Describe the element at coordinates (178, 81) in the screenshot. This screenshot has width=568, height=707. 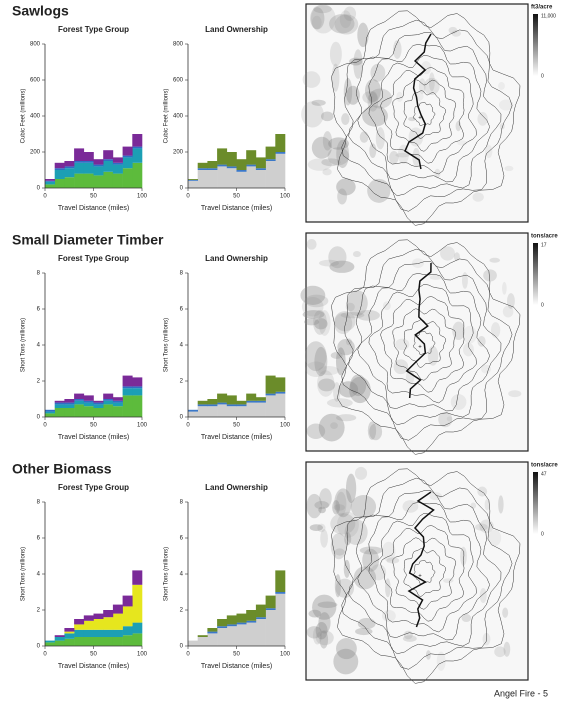
I see `y-tick-label: 600` at that location.